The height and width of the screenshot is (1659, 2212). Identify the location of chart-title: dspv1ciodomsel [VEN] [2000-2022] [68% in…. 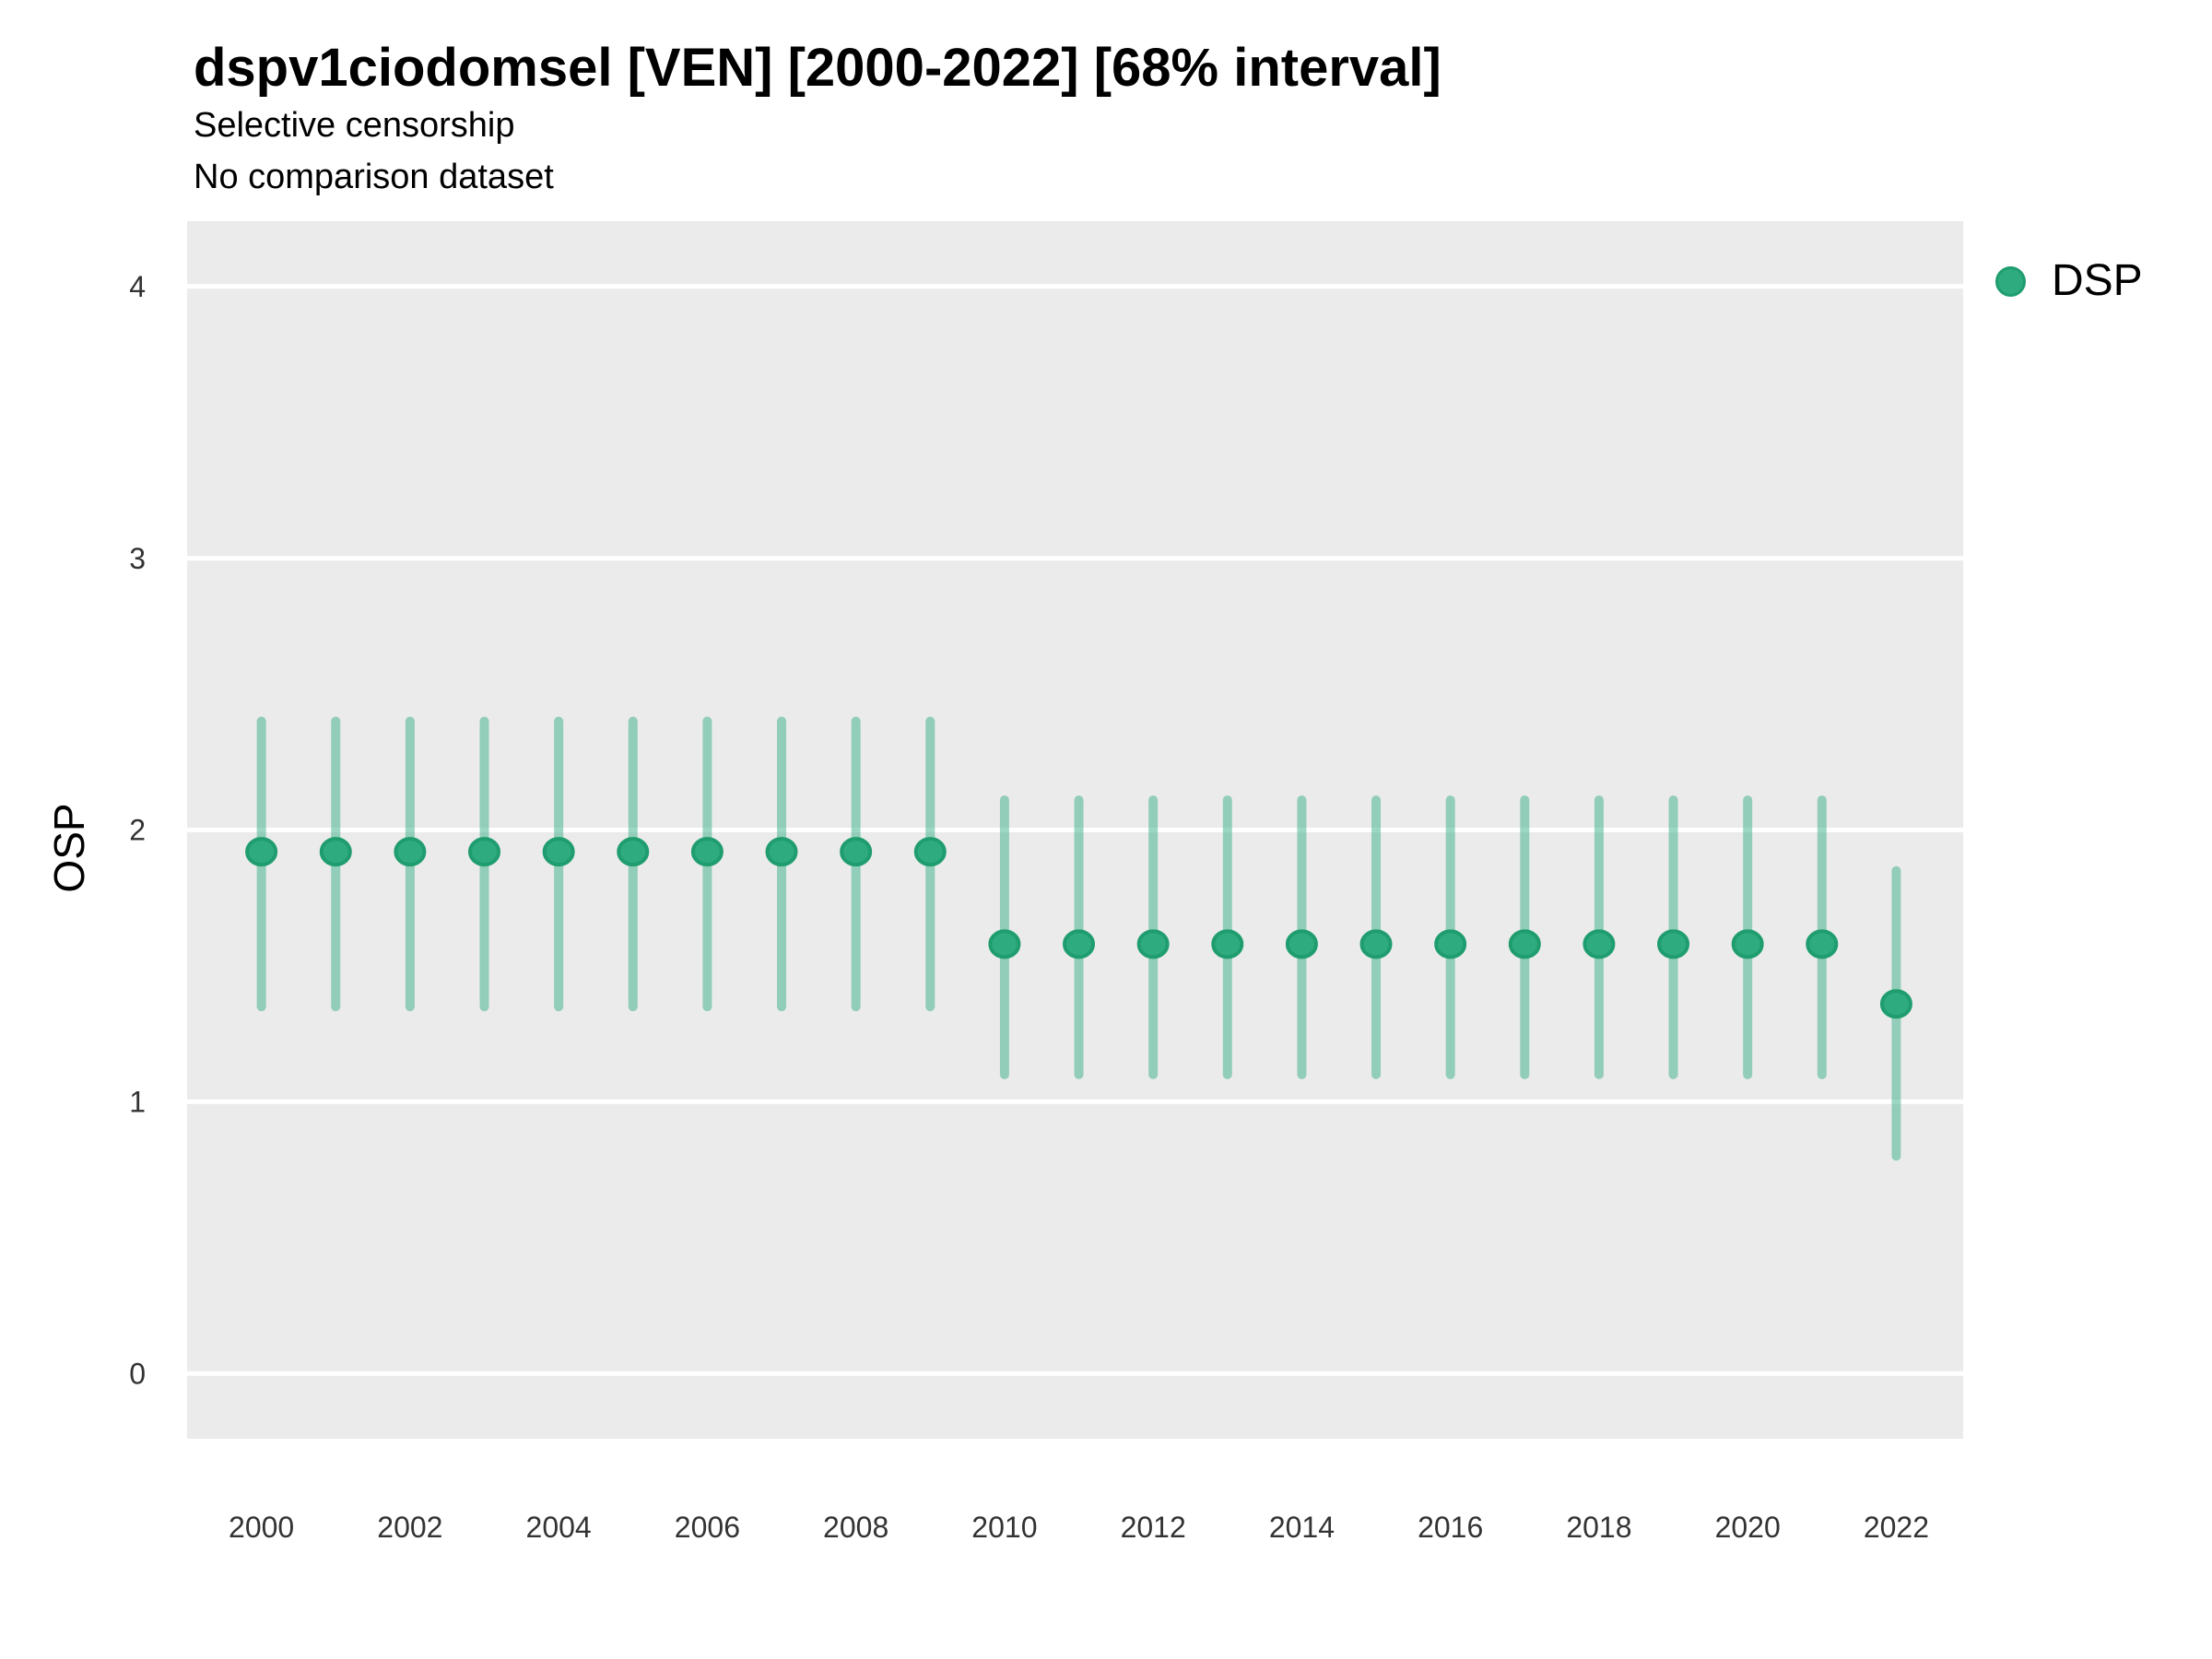
(817, 68).